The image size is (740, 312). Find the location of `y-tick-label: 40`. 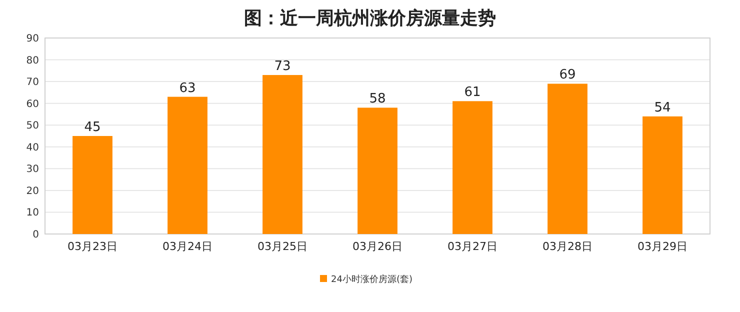

y-tick-label: 40 is located at coordinates (32, 148).